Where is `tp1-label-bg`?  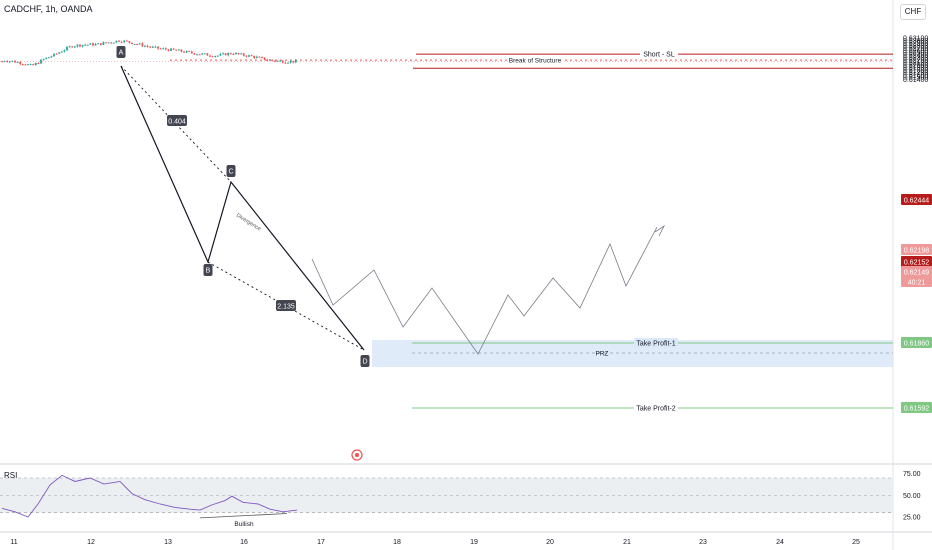
tp1-label-bg is located at coordinates (656, 343).